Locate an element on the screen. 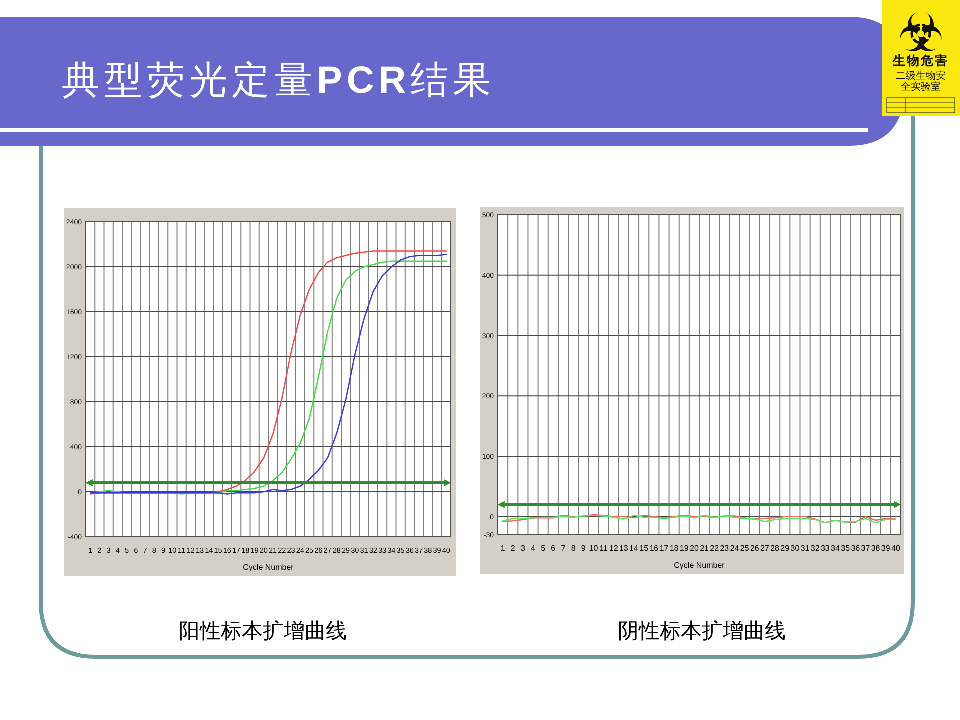 The image size is (960, 720). x-tick-label: 26 is located at coordinates (755, 548).